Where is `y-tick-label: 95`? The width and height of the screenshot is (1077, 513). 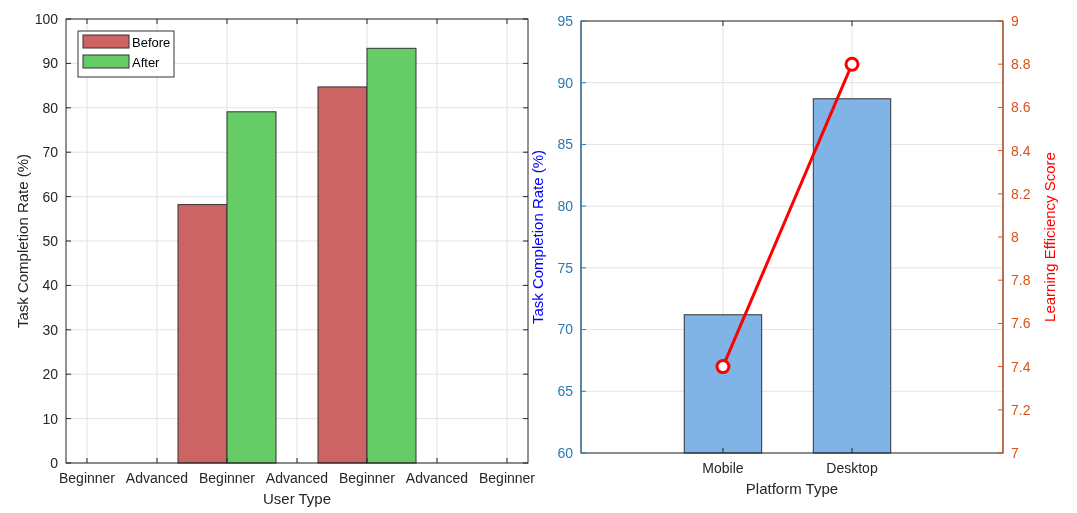 y-tick-label: 95 is located at coordinates (565, 20).